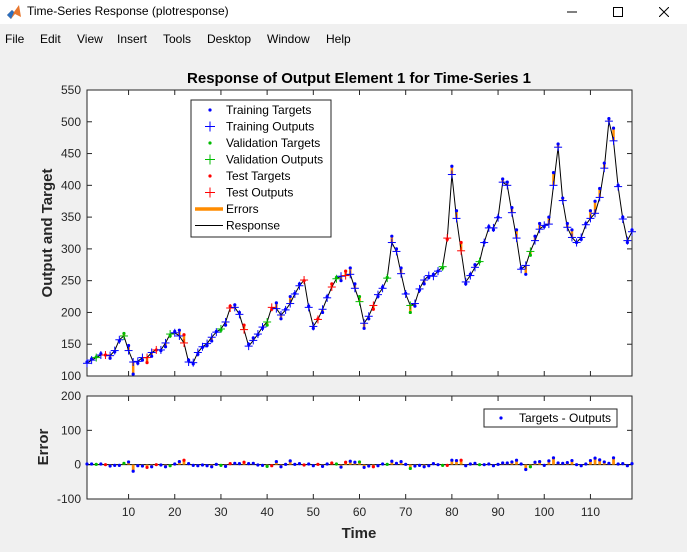  Describe the element at coordinates (77, 465) in the screenshot. I see `error-y-tick-label: 0` at that location.